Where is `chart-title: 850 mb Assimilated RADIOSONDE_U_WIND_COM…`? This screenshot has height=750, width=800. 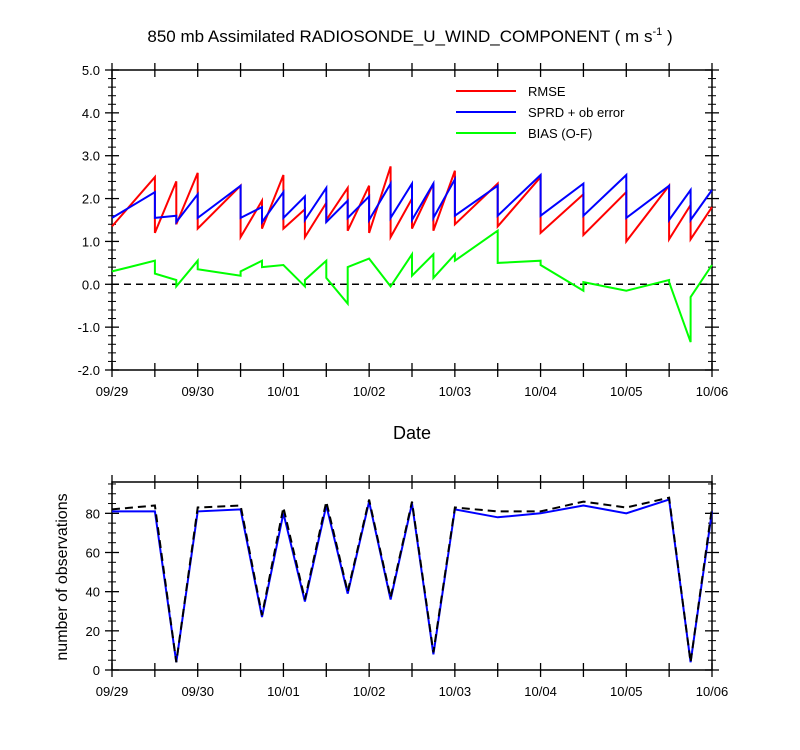 chart-title: 850 mb Assimilated RADIOSONDE_U_WIND_COM… is located at coordinates (409, 36).